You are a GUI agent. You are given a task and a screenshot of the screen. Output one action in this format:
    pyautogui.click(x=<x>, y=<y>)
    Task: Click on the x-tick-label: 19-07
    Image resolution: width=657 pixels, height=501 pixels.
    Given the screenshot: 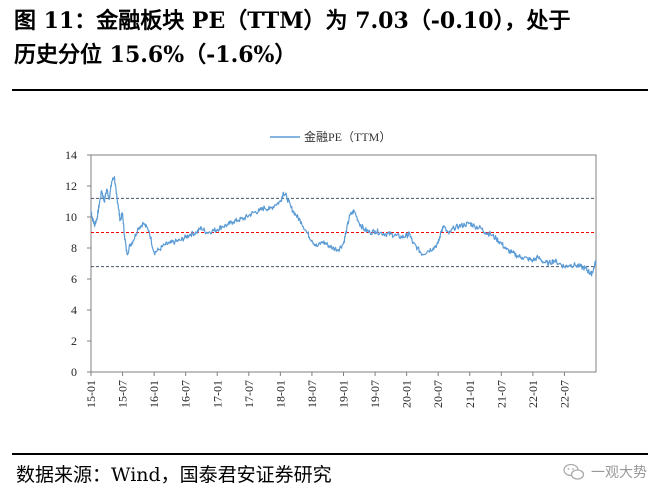 What is the action you would take?
    pyautogui.click(x=375, y=394)
    